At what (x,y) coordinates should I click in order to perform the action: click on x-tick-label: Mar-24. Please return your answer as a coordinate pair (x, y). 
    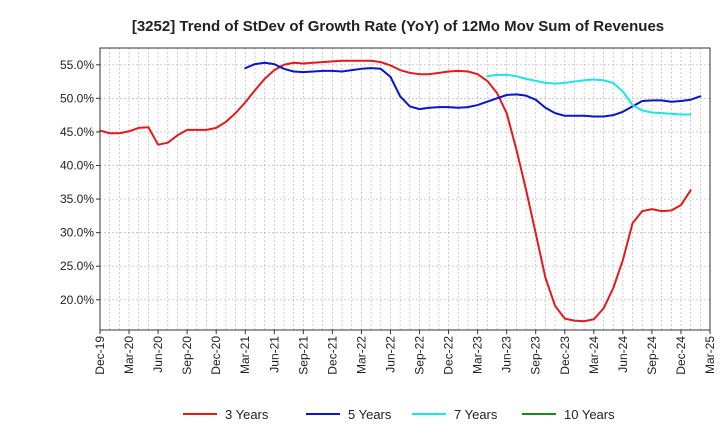
    Looking at the image, I should click on (594, 355).